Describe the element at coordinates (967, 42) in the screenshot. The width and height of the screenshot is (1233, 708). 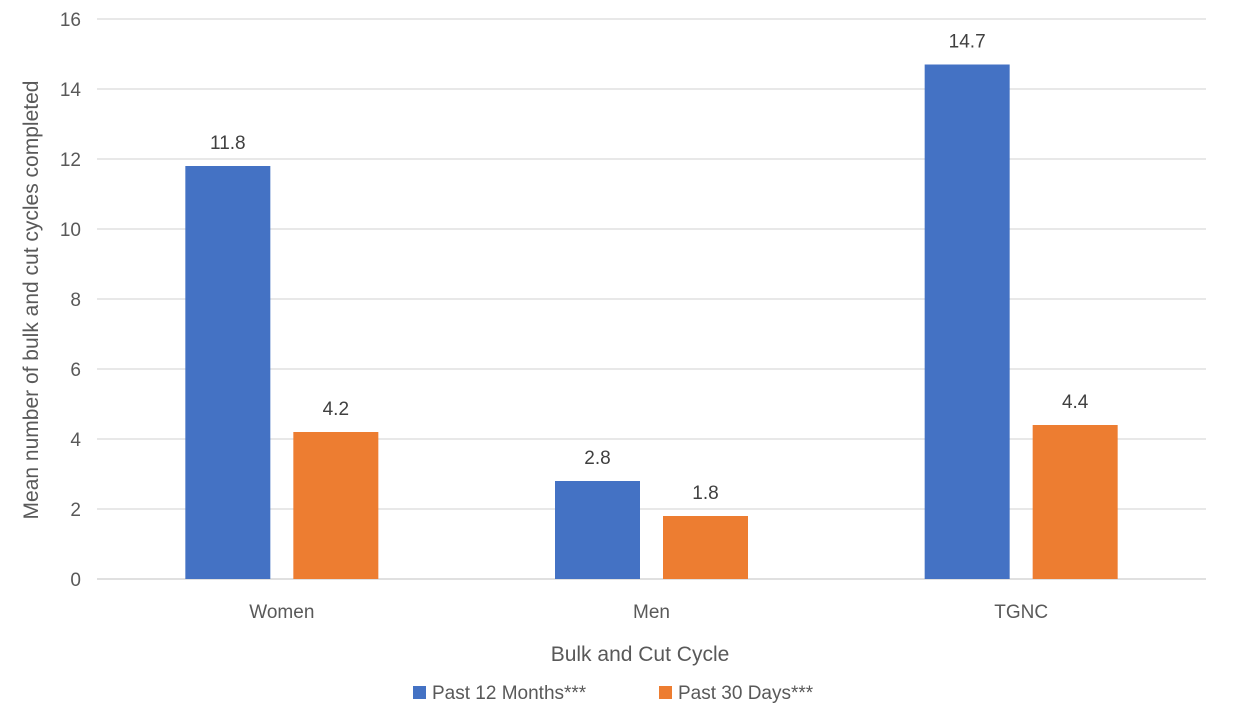
I see `data-label: 14.7` at that location.